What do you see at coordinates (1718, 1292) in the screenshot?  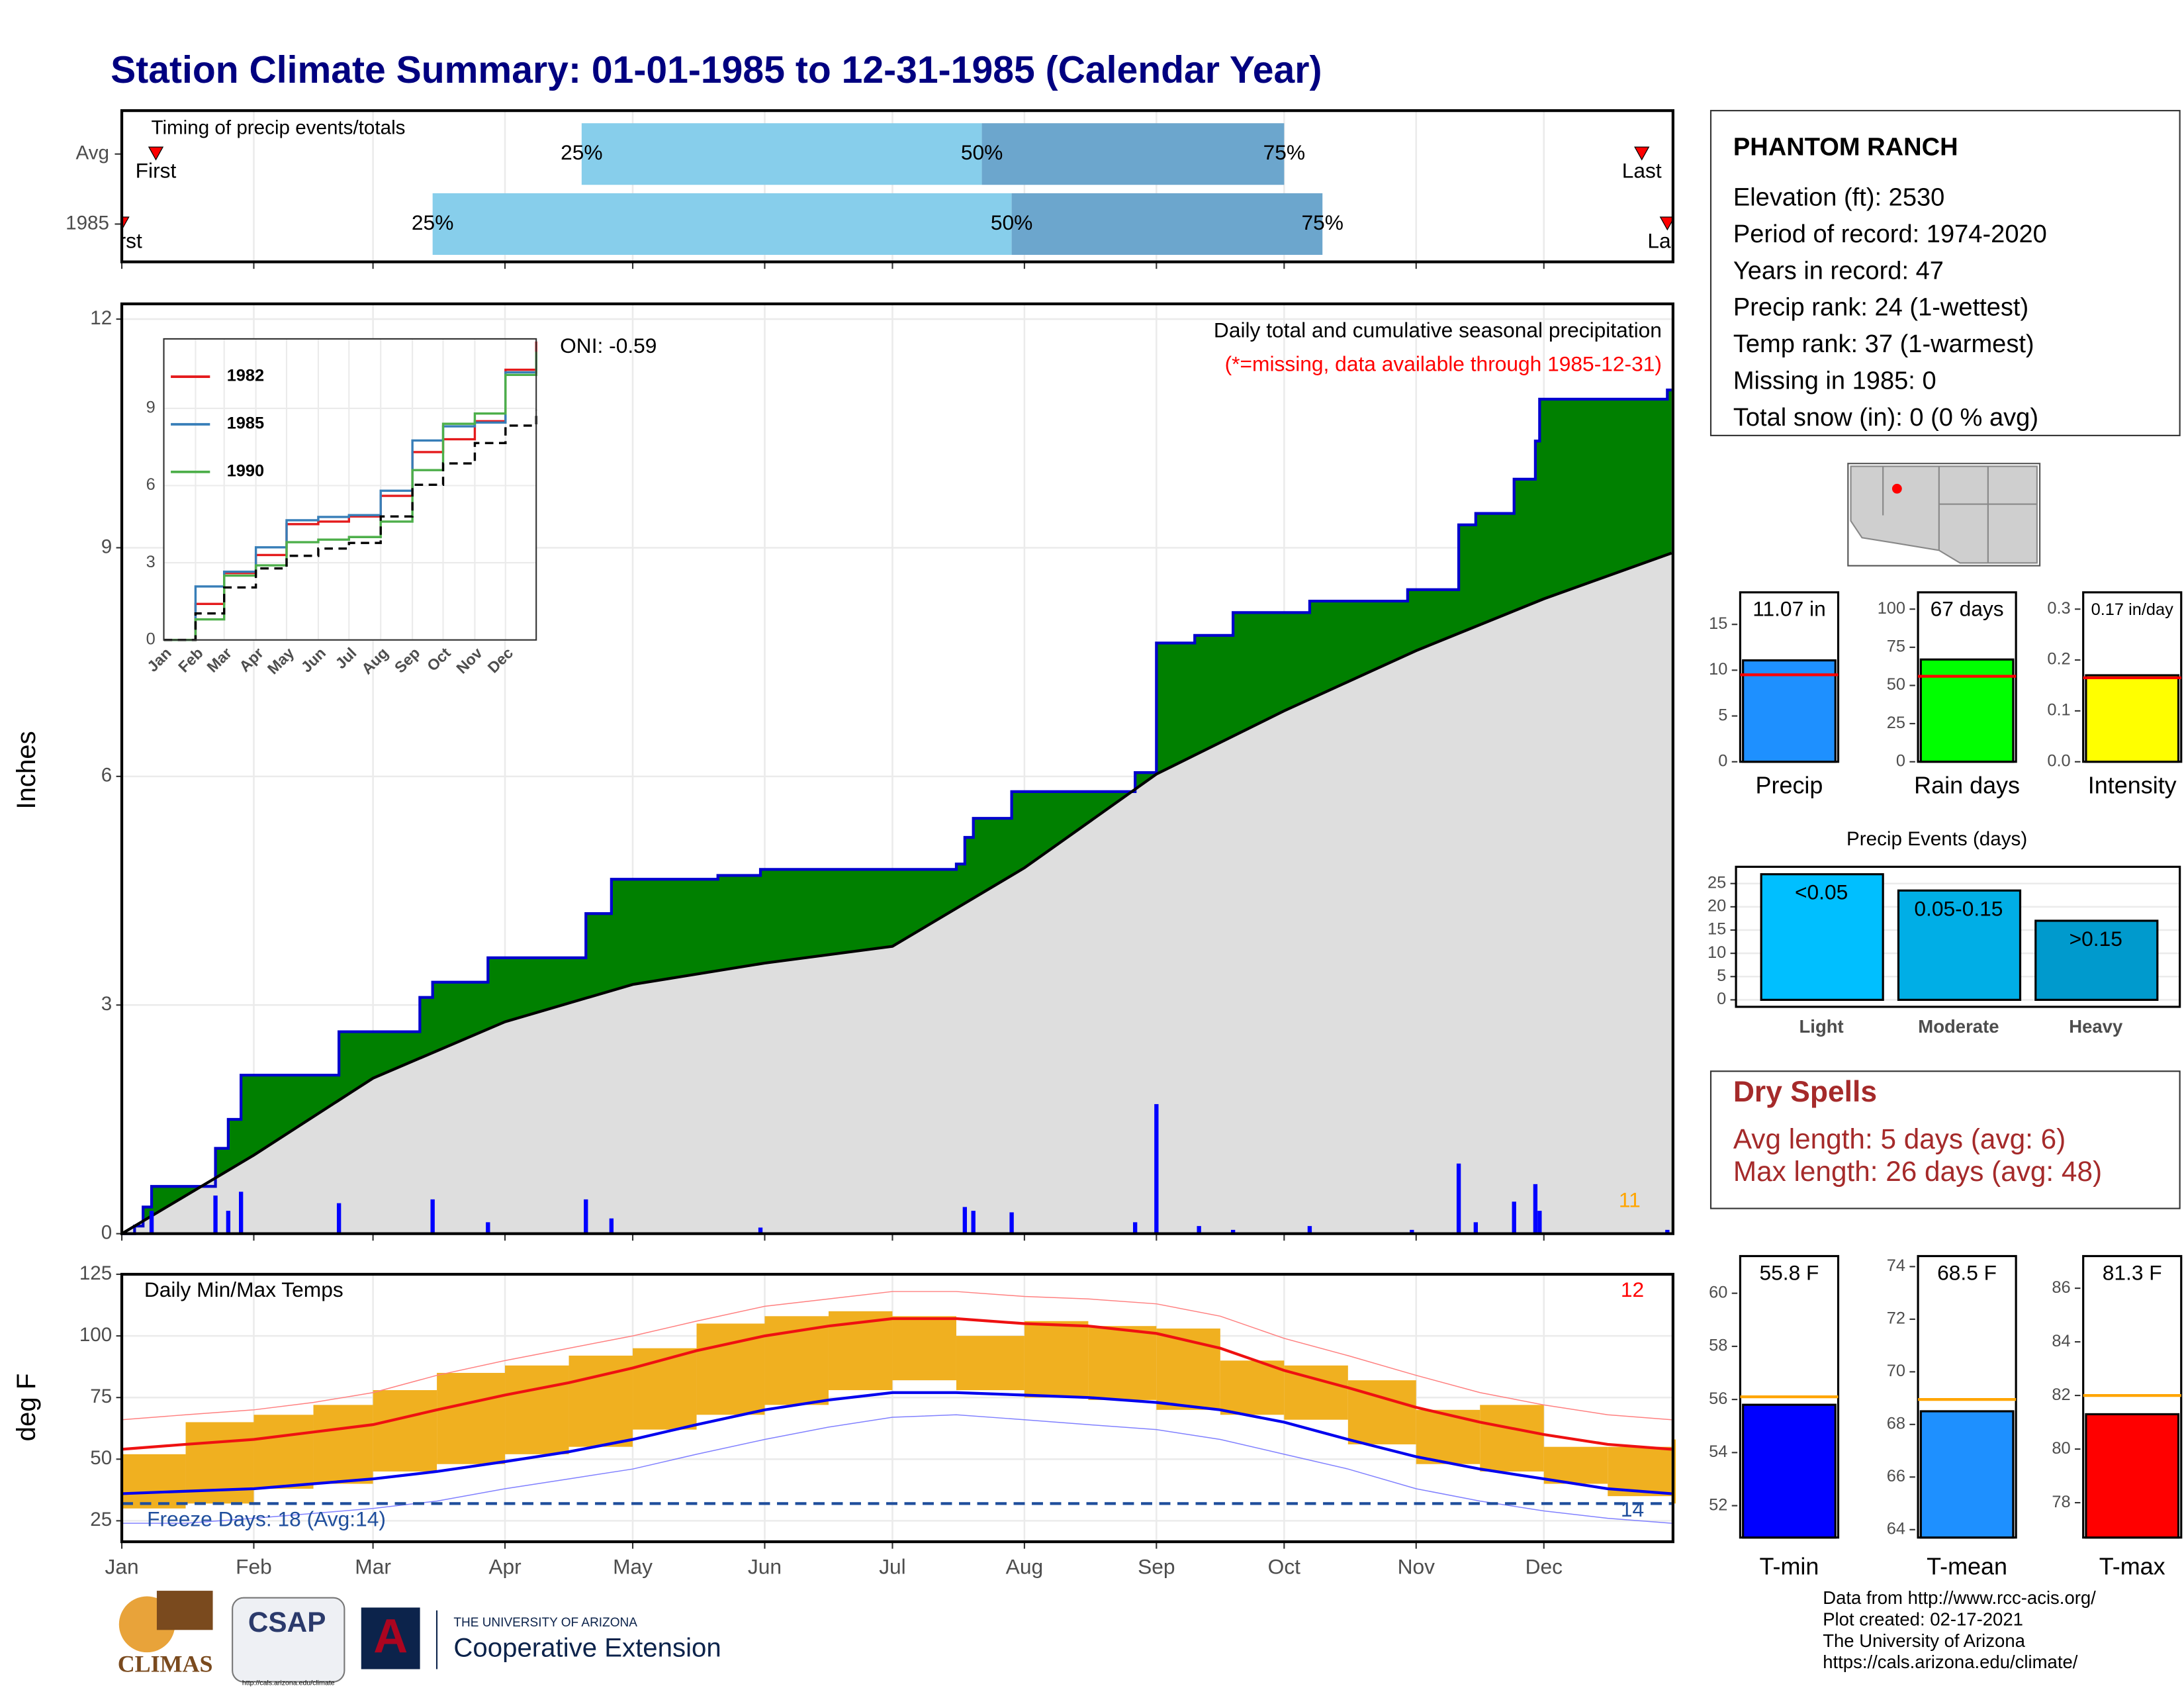 I see `y-tick-label: 60` at bounding box center [1718, 1292].